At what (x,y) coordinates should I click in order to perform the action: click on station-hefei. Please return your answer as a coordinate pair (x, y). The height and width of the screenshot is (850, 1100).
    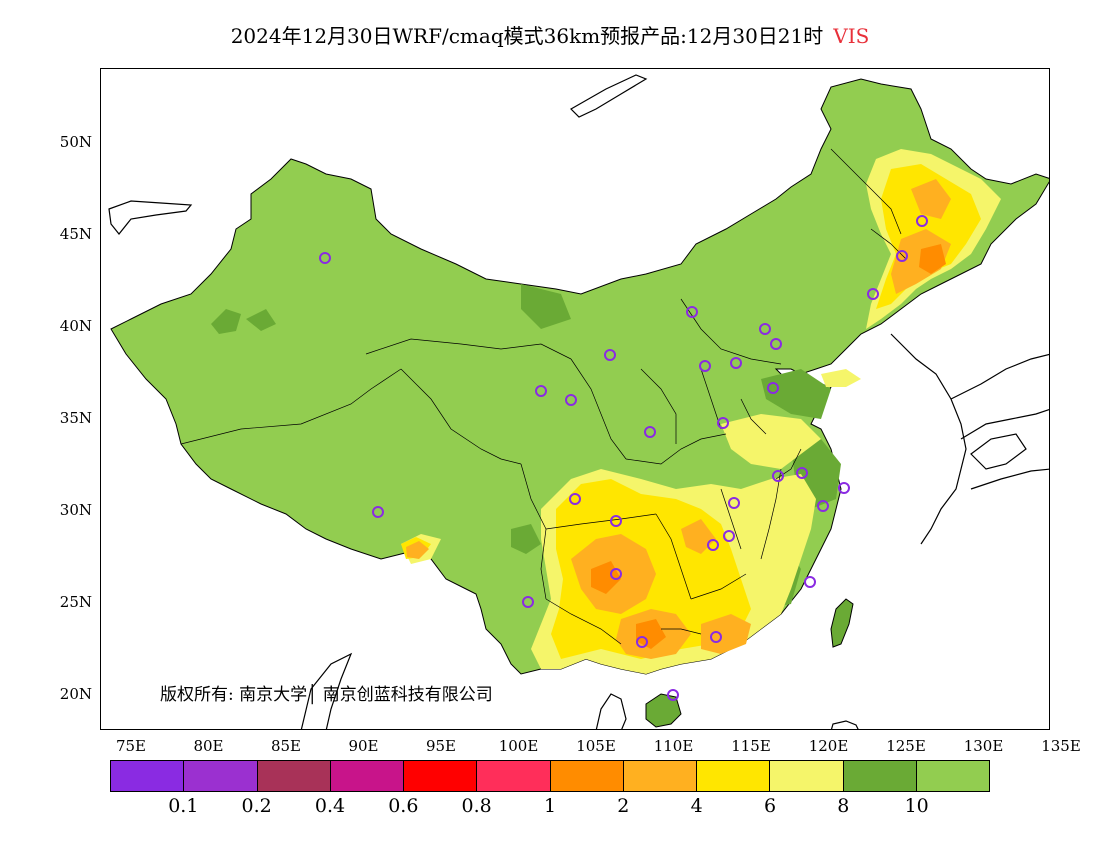
    Looking at the image, I should click on (778, 476).